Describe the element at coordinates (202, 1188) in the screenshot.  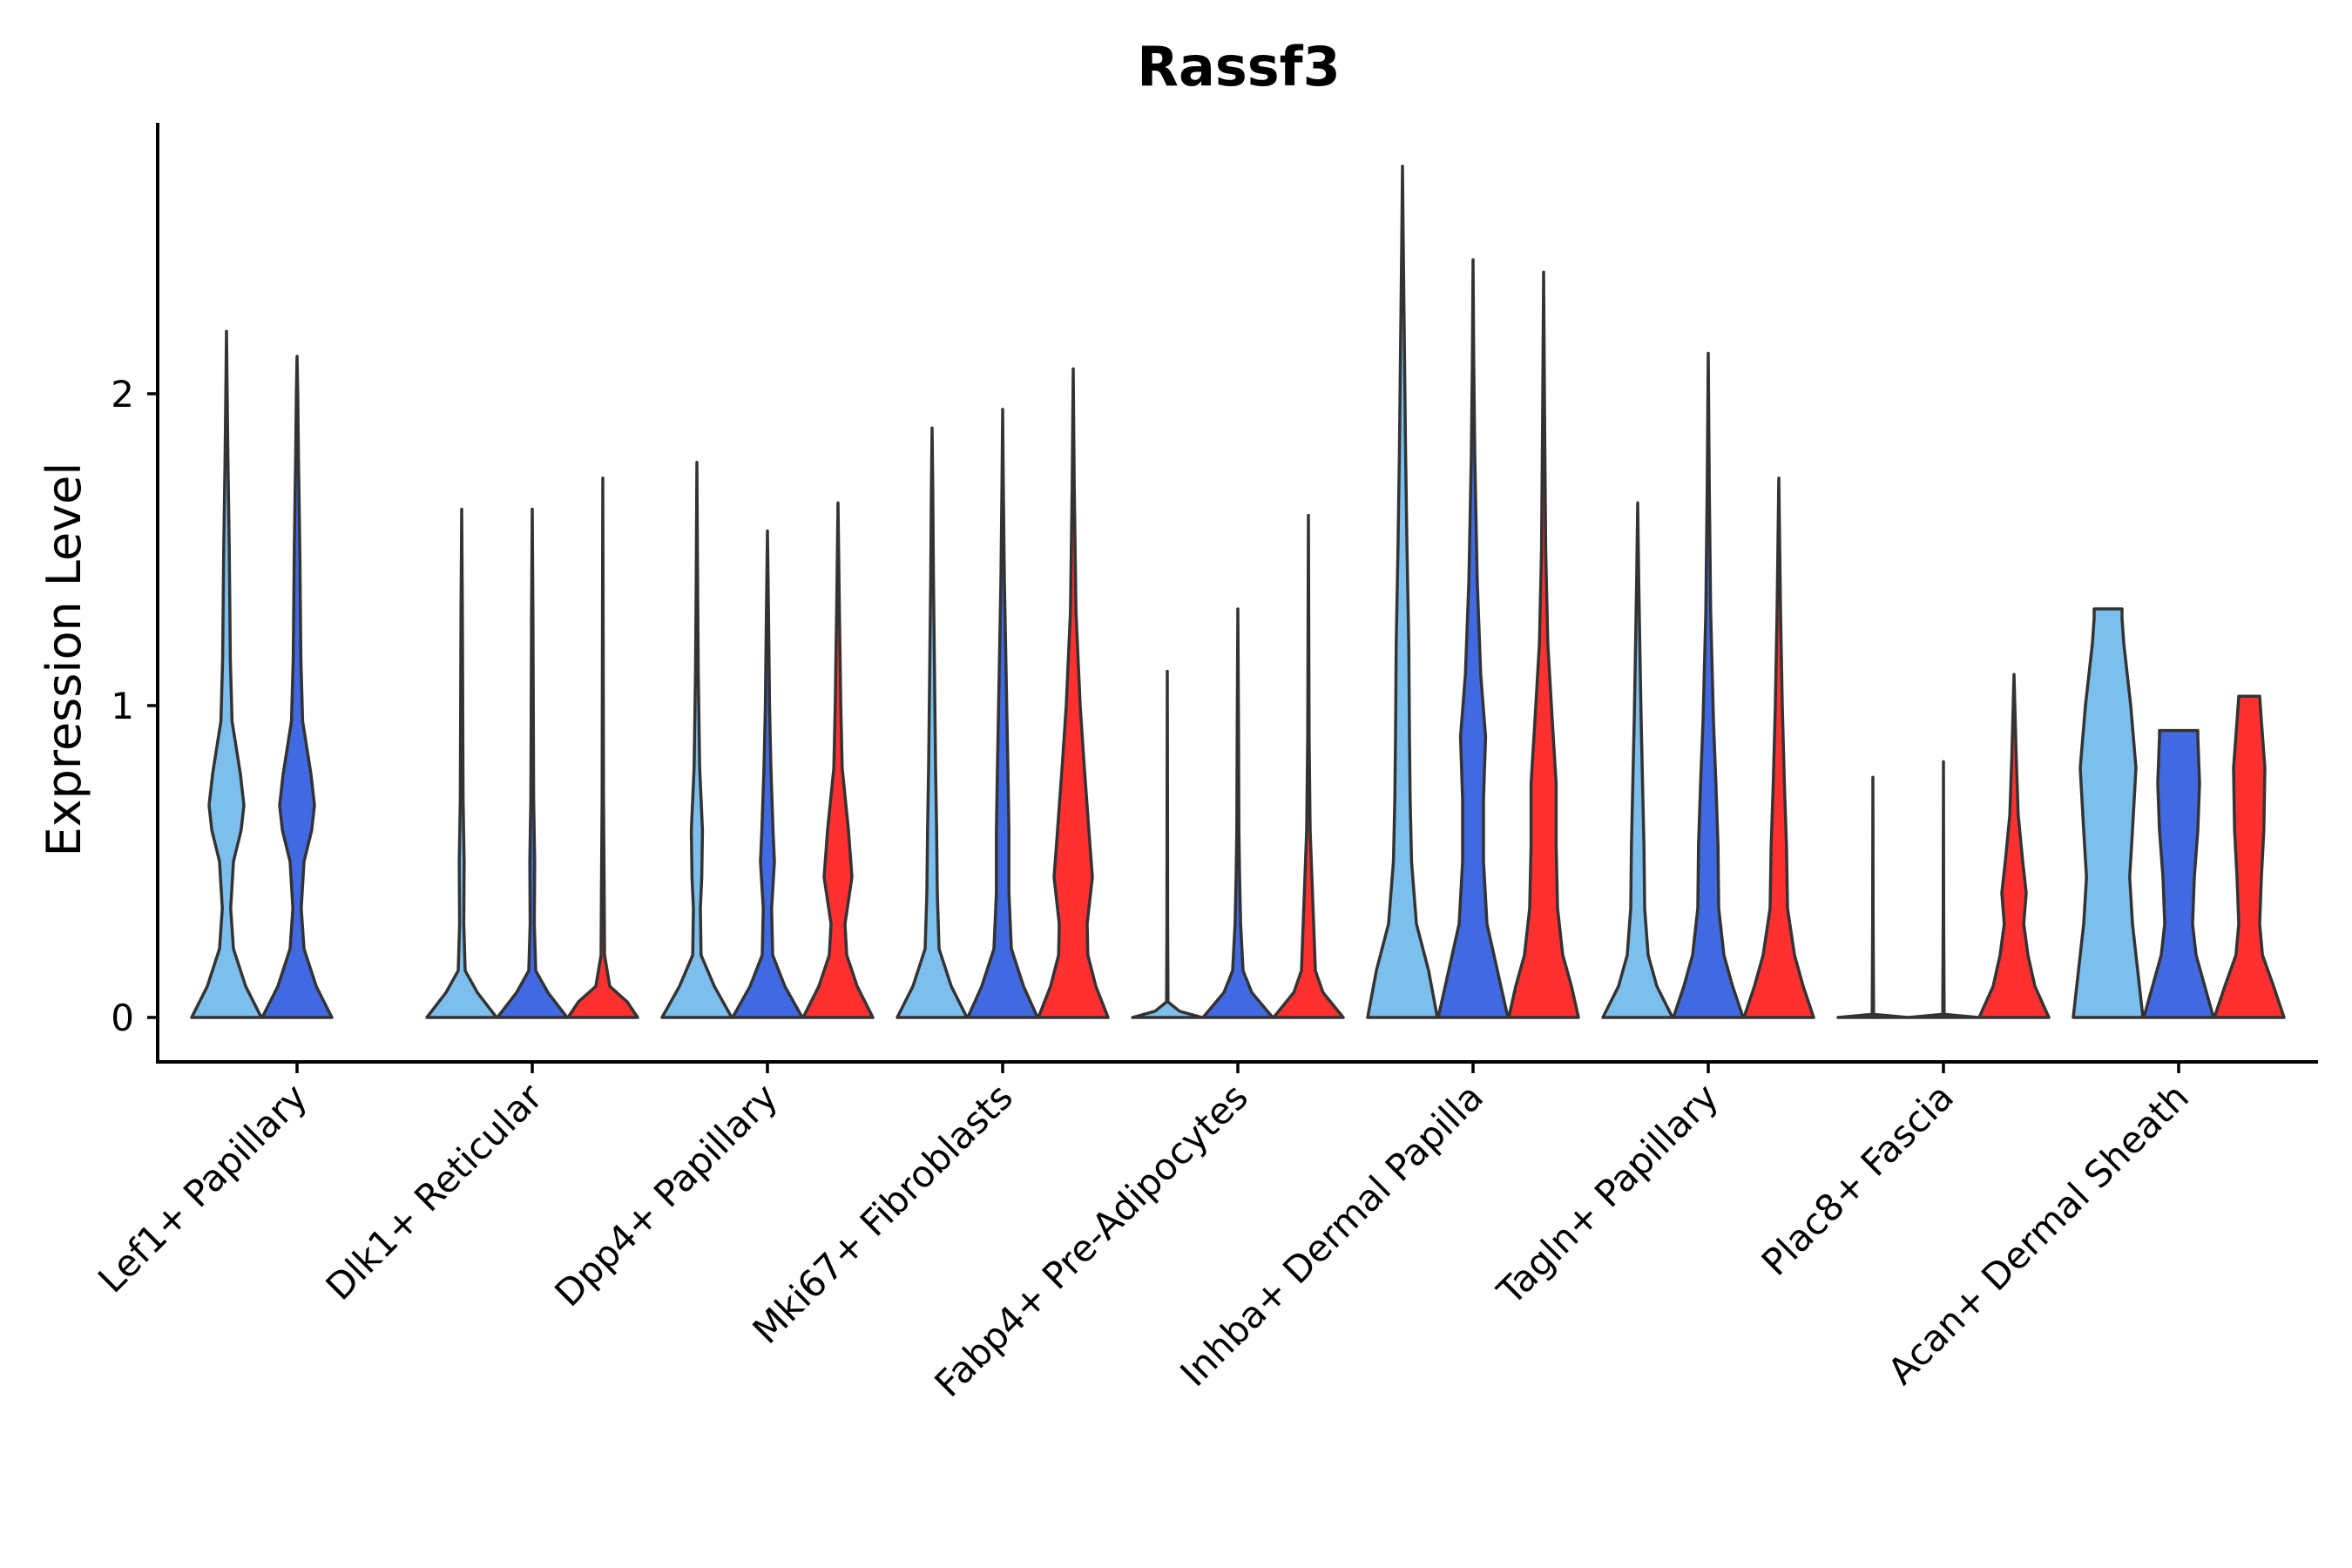
I see `x-tick-label: Lef1+ Papillary` at that location.